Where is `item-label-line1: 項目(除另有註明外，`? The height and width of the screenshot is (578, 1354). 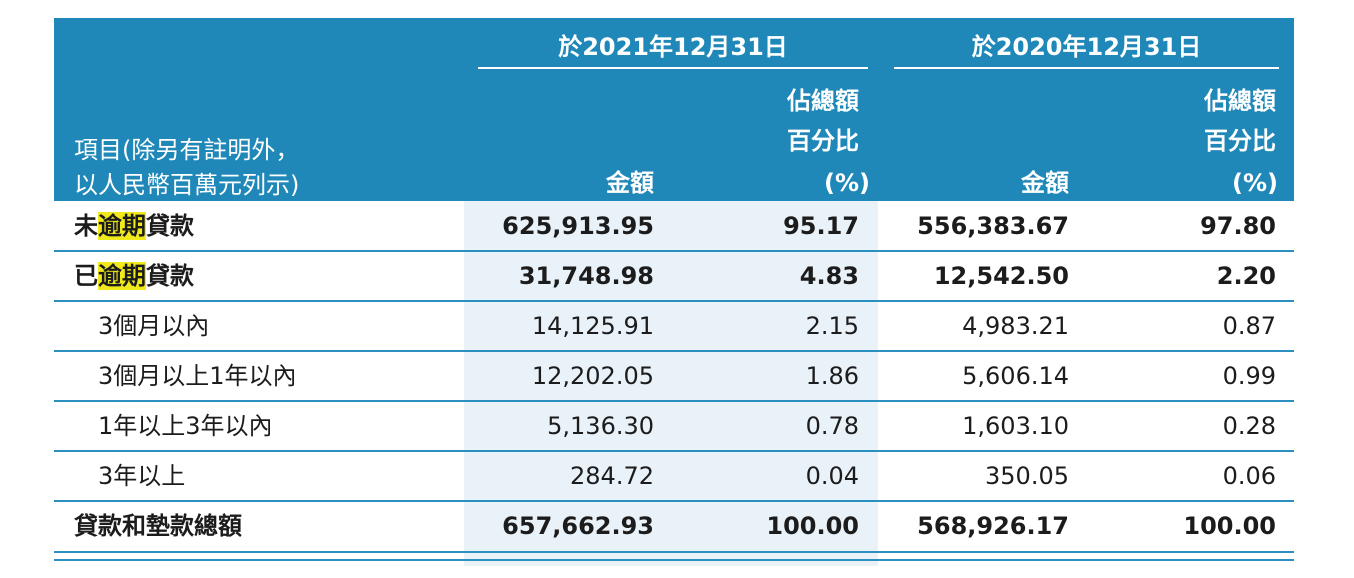 item-label-line1: 項目(除另有註明外， is located at coordinates (187, 150).